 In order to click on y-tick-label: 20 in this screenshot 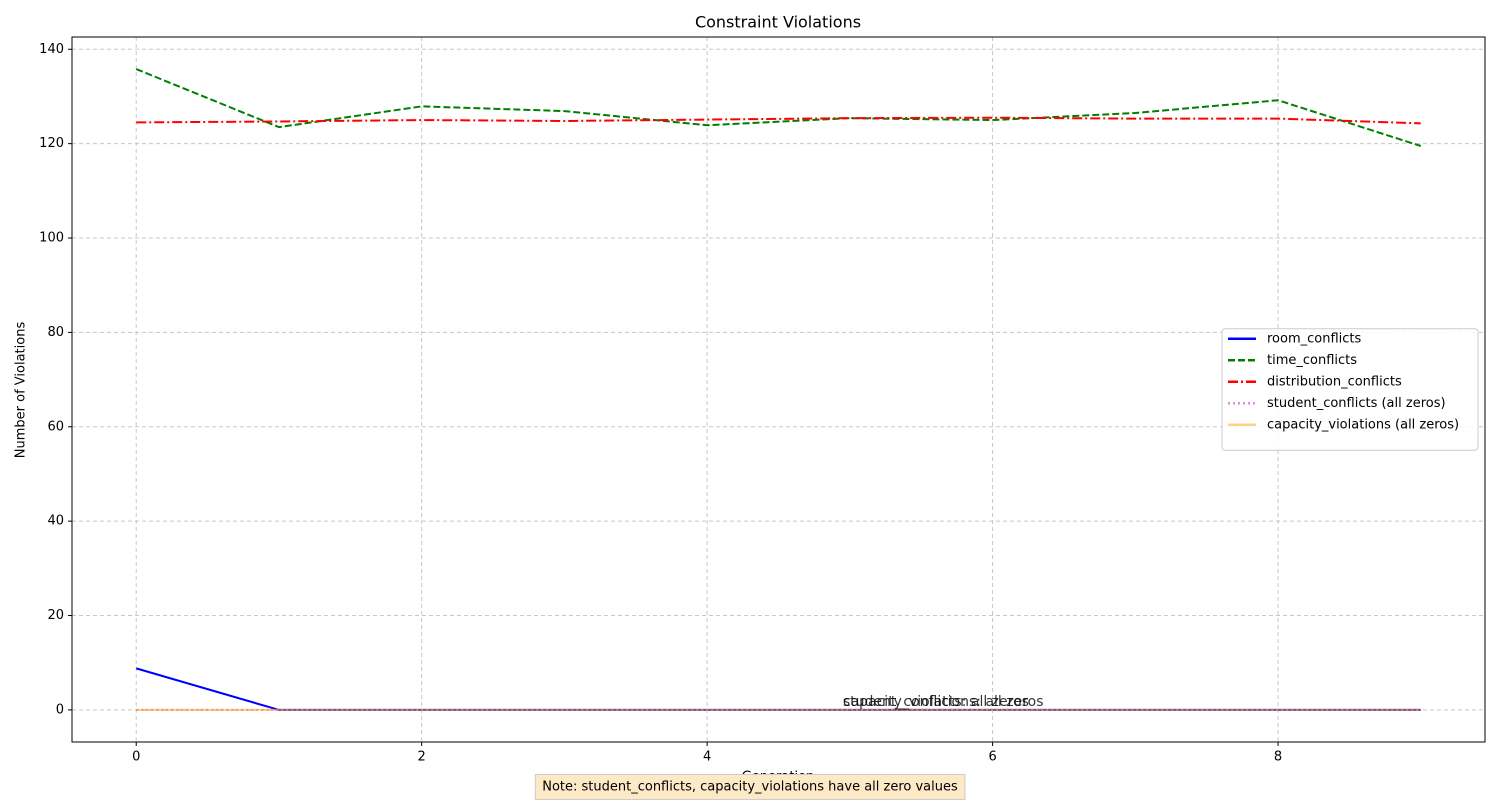, I will do `click(55, 615)`.